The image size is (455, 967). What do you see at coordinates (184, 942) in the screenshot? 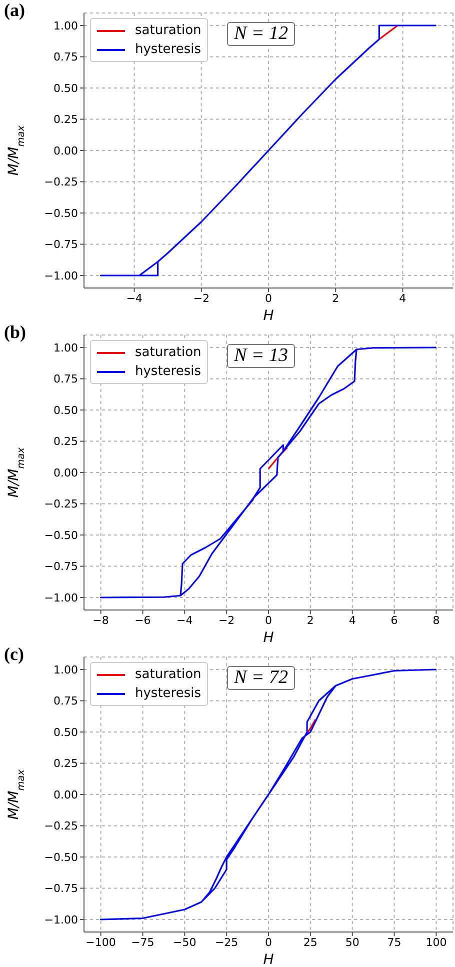
I see `x-tick-label: −50` at bounding box center [184, 942].